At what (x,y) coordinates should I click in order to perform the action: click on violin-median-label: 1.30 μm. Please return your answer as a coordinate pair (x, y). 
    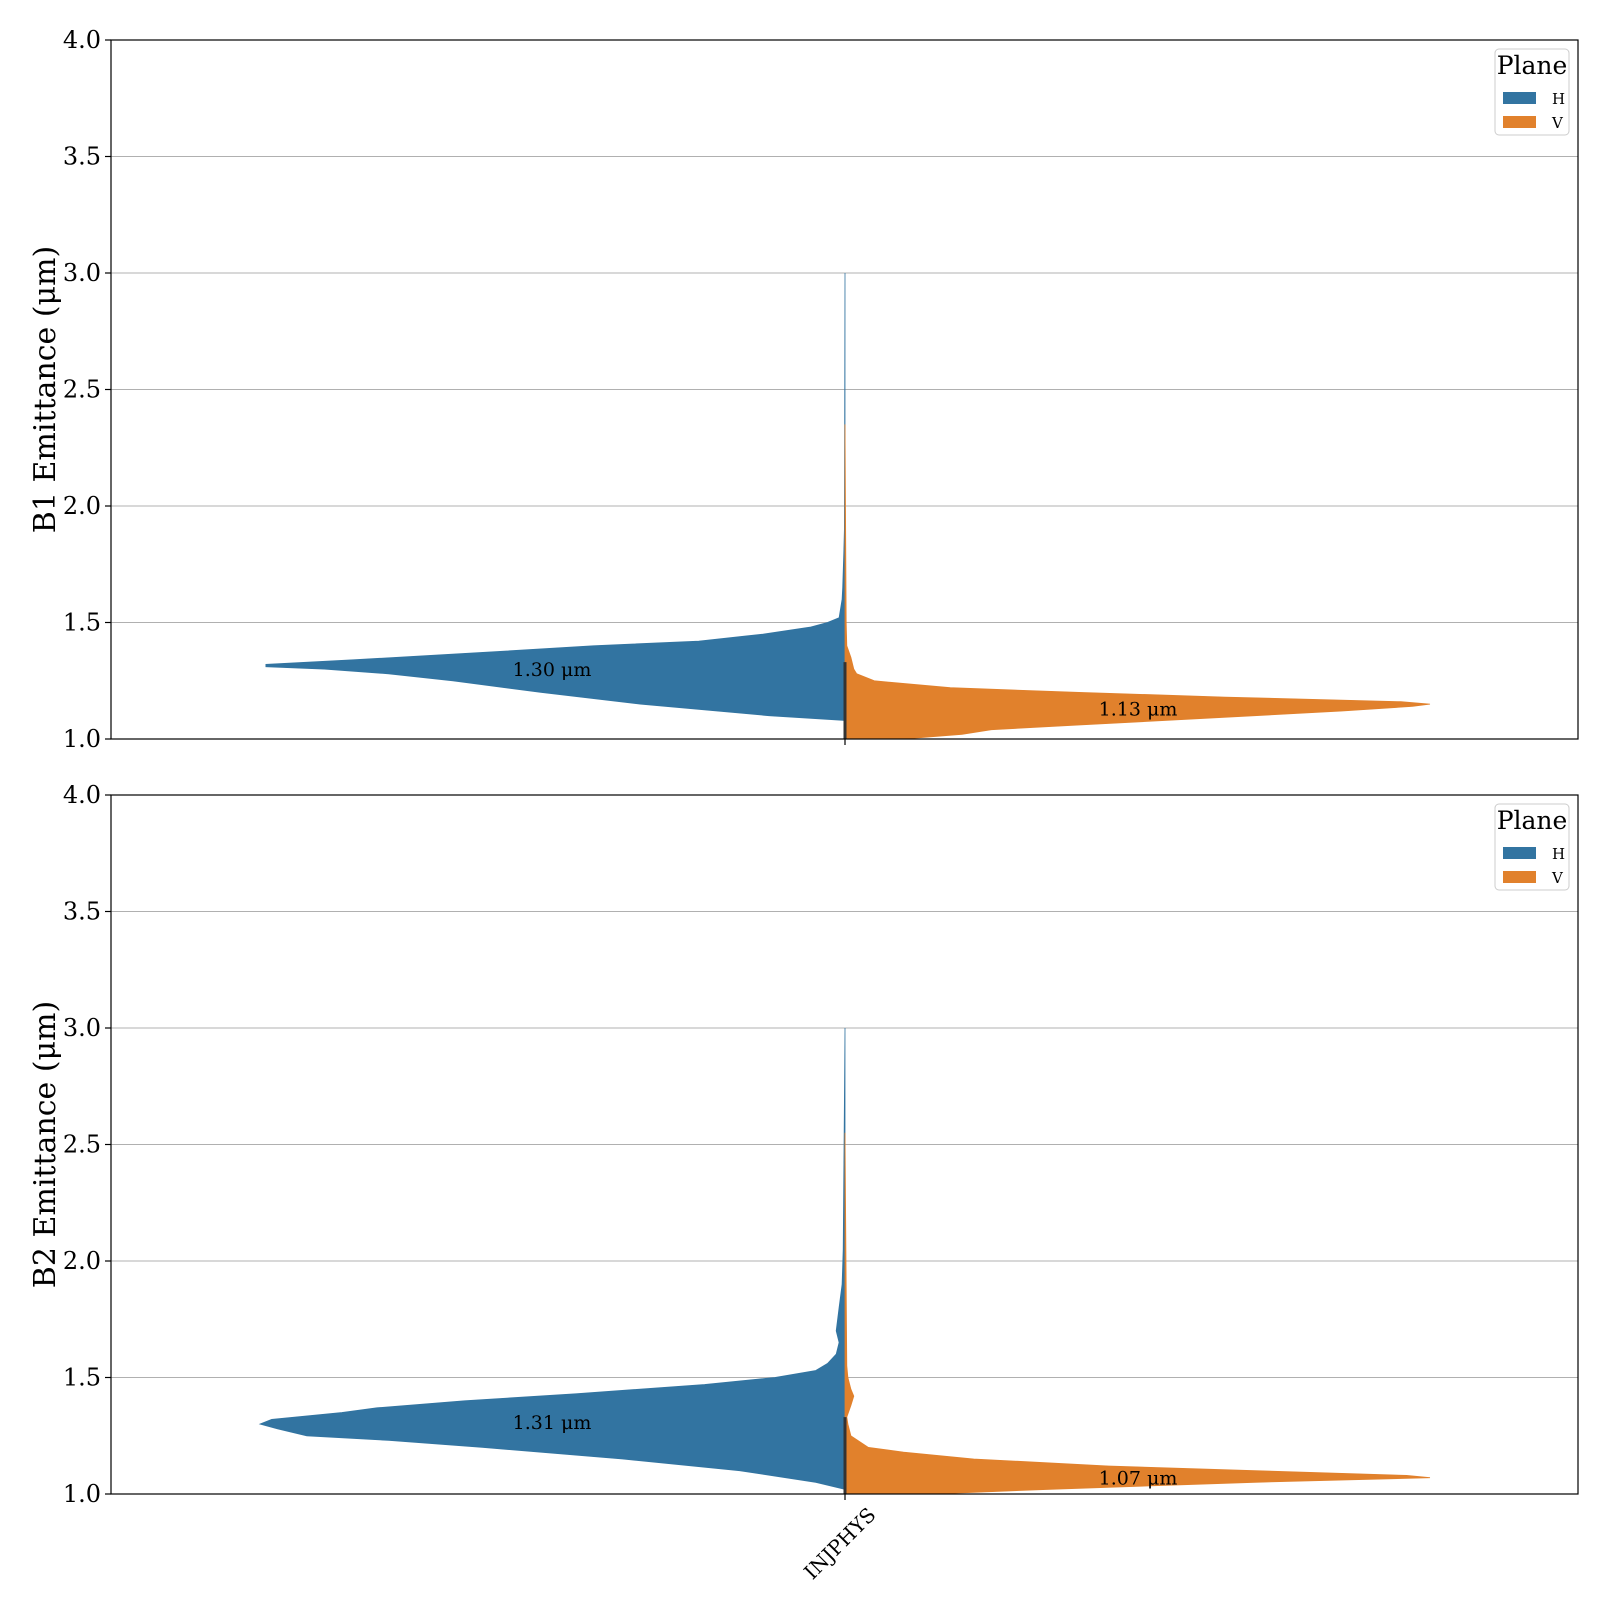
    Looking at the image, I should click on (552, 670).